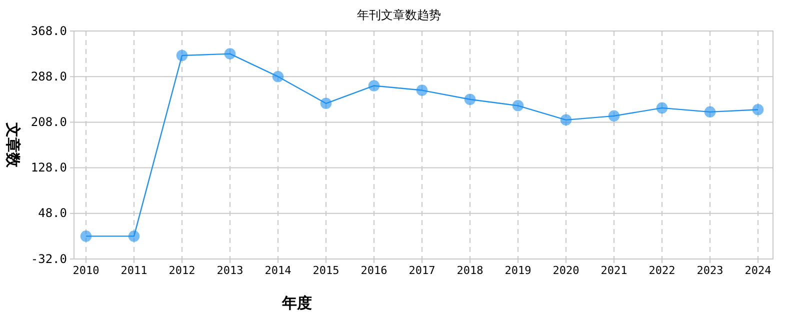 This screenshot has width=798, height=330. Describe the element at coordinates (48, 167) in the screenshot. I see `y-tick-label: 128.0` at that location.